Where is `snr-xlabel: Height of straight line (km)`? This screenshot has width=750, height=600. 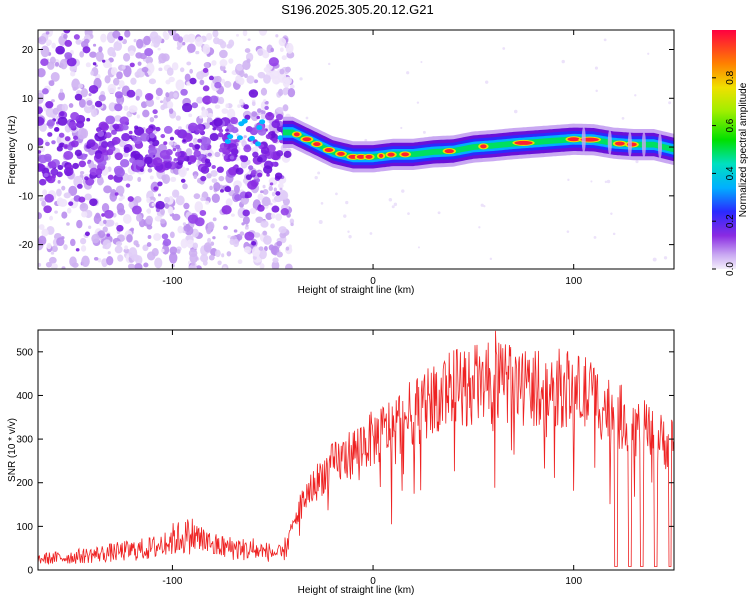 snr-xlabel: Height of straight line (km) is located at coordinates (356, 590).